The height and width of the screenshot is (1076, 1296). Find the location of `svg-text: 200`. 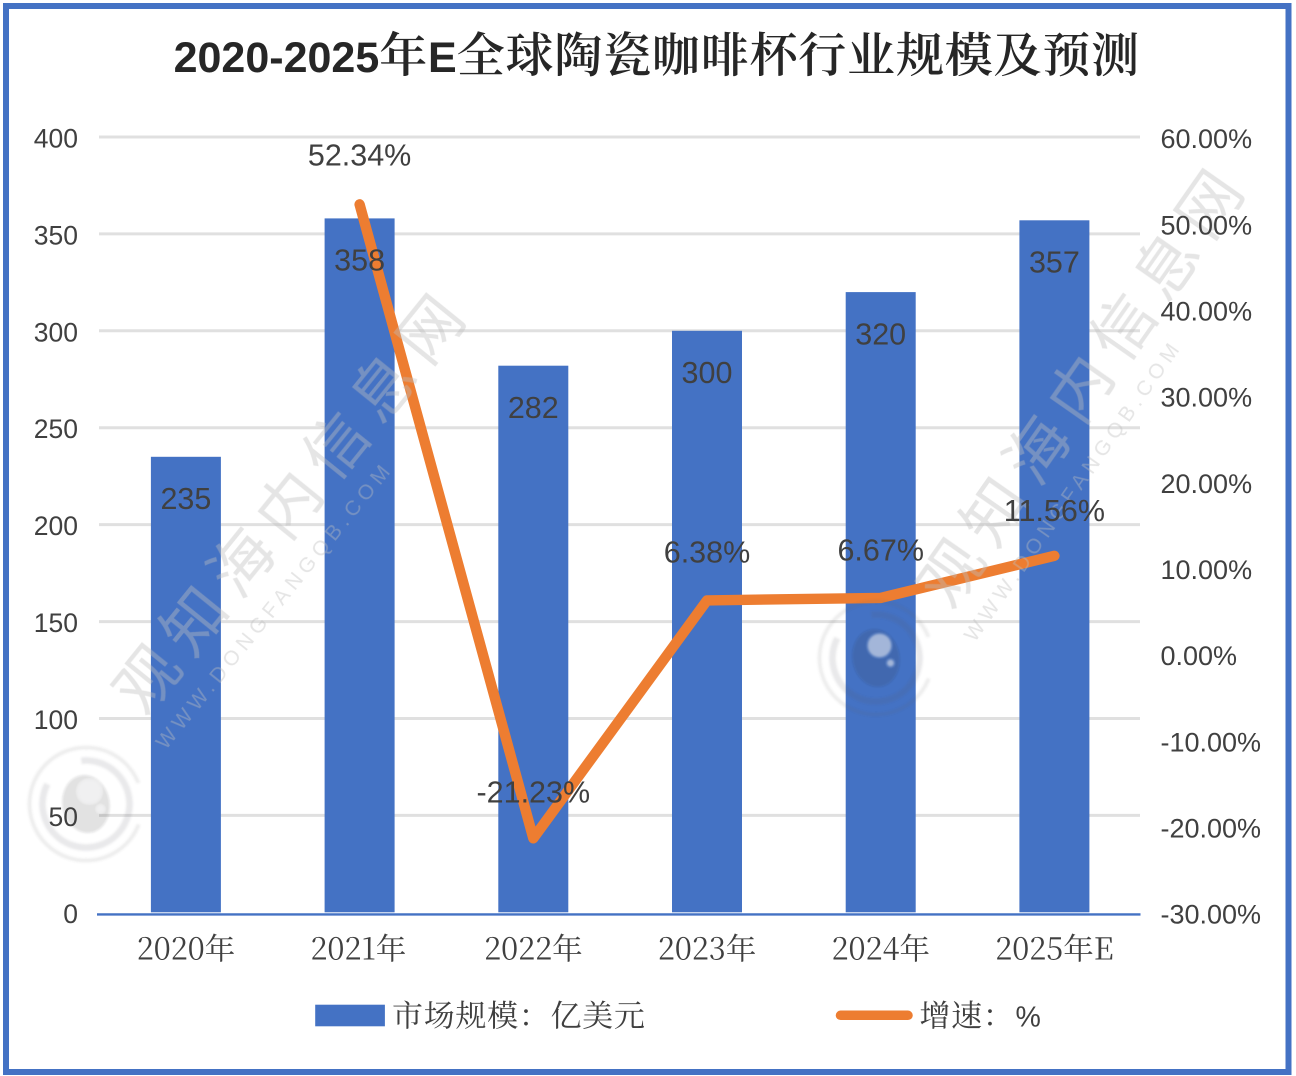

svg-text: 200 is located at coordinates (56, 526).